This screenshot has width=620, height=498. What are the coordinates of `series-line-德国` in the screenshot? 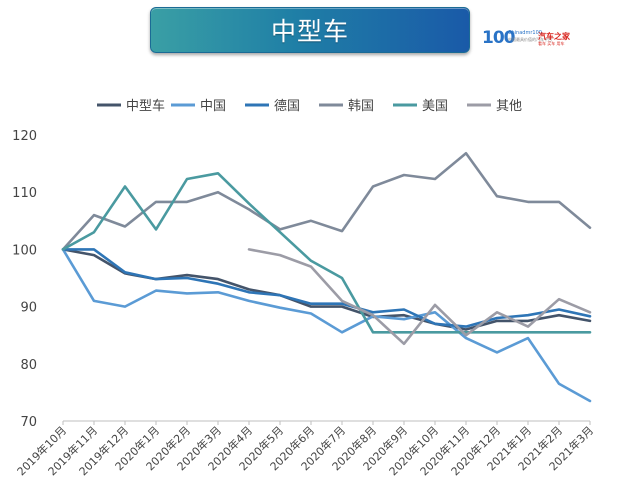 It's located at (326, 288).